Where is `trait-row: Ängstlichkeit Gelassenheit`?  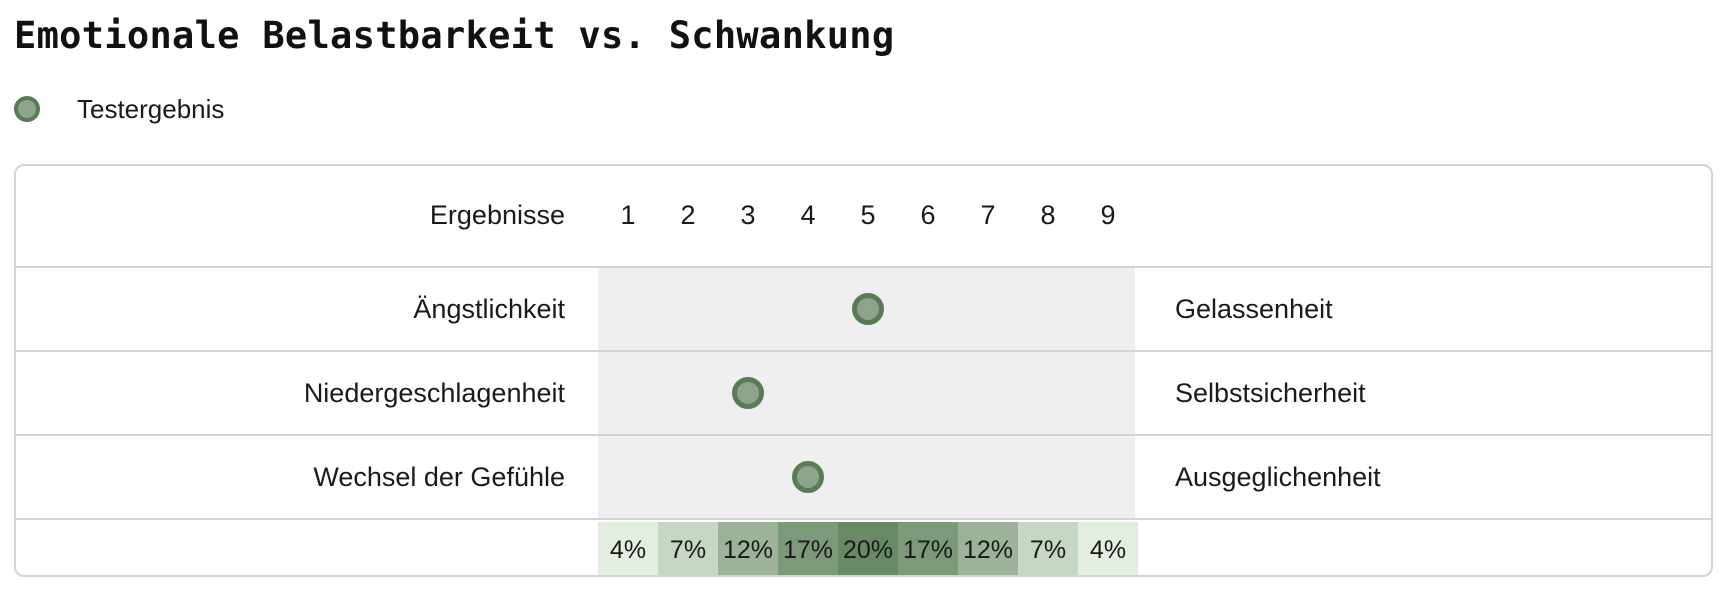
trait-row: Ängstlichkeit Gelassenheit is located at coordinates (863, 309).